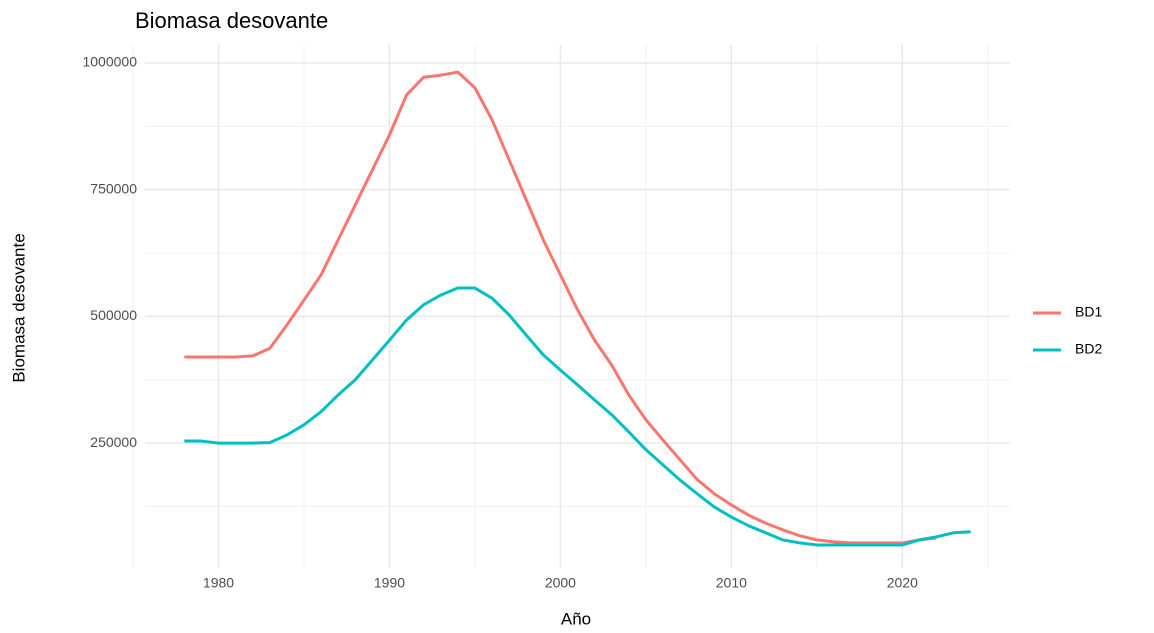 Image resolution: width=1154 pixels, height=633 pixels. I want to click on x-tick-label: 2000, so click(560, 583).